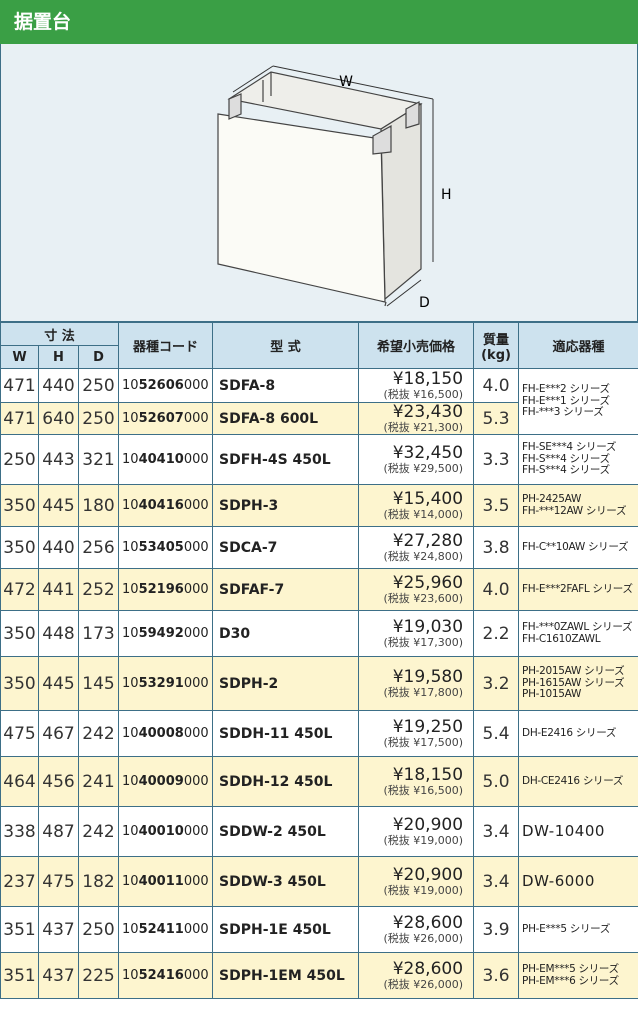 Image resolution: width=638 pixels, height=1010 pixels. I want to click on dim-d: 241, so click(98, 781).